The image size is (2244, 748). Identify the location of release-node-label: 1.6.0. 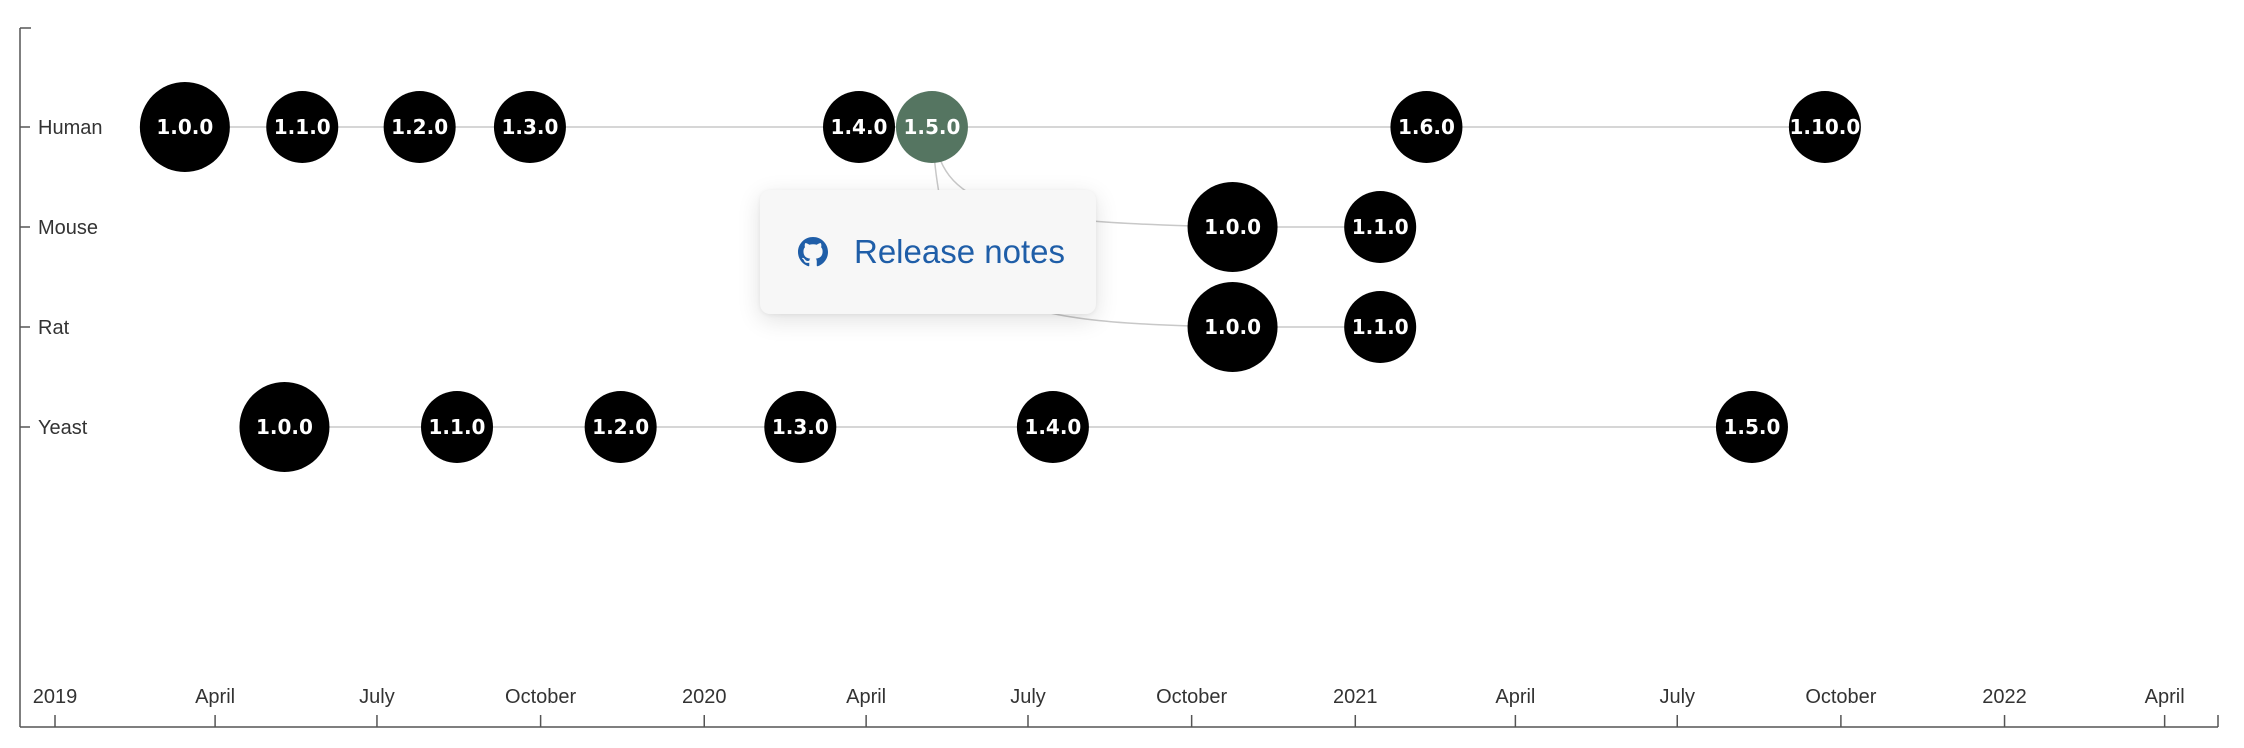
(1426, 127).